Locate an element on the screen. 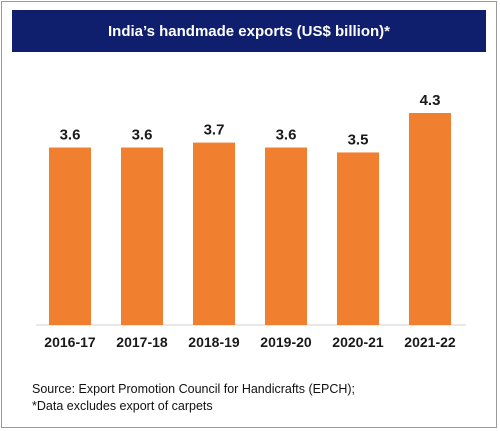 This screenshot has height=431, width=500. value-label-2021-22: 4.3 is located at coordinates (430, 100).